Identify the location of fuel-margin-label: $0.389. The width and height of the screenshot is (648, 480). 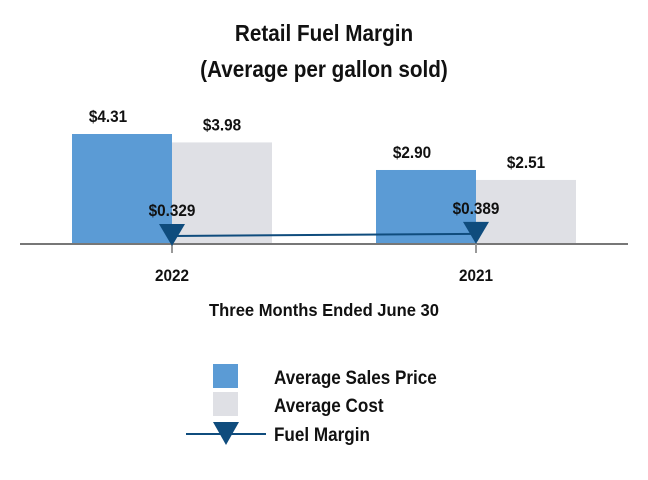
(476, 208).